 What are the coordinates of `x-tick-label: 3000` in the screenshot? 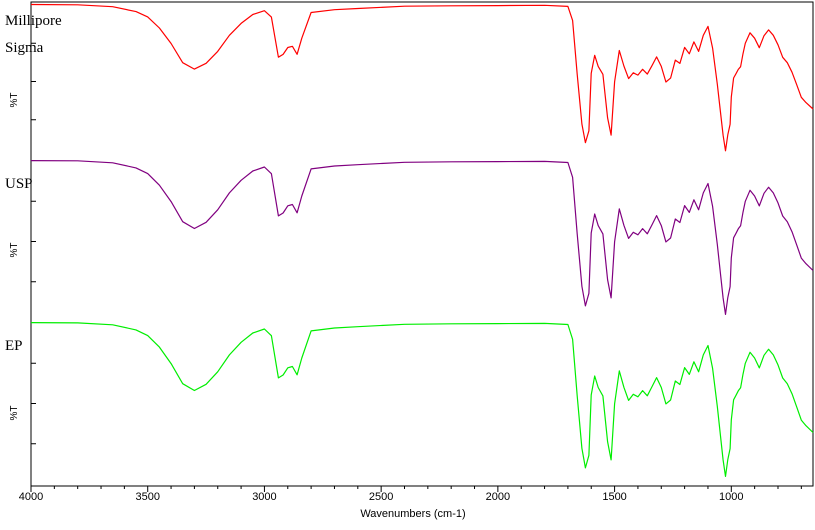 It's located at (264, 497).